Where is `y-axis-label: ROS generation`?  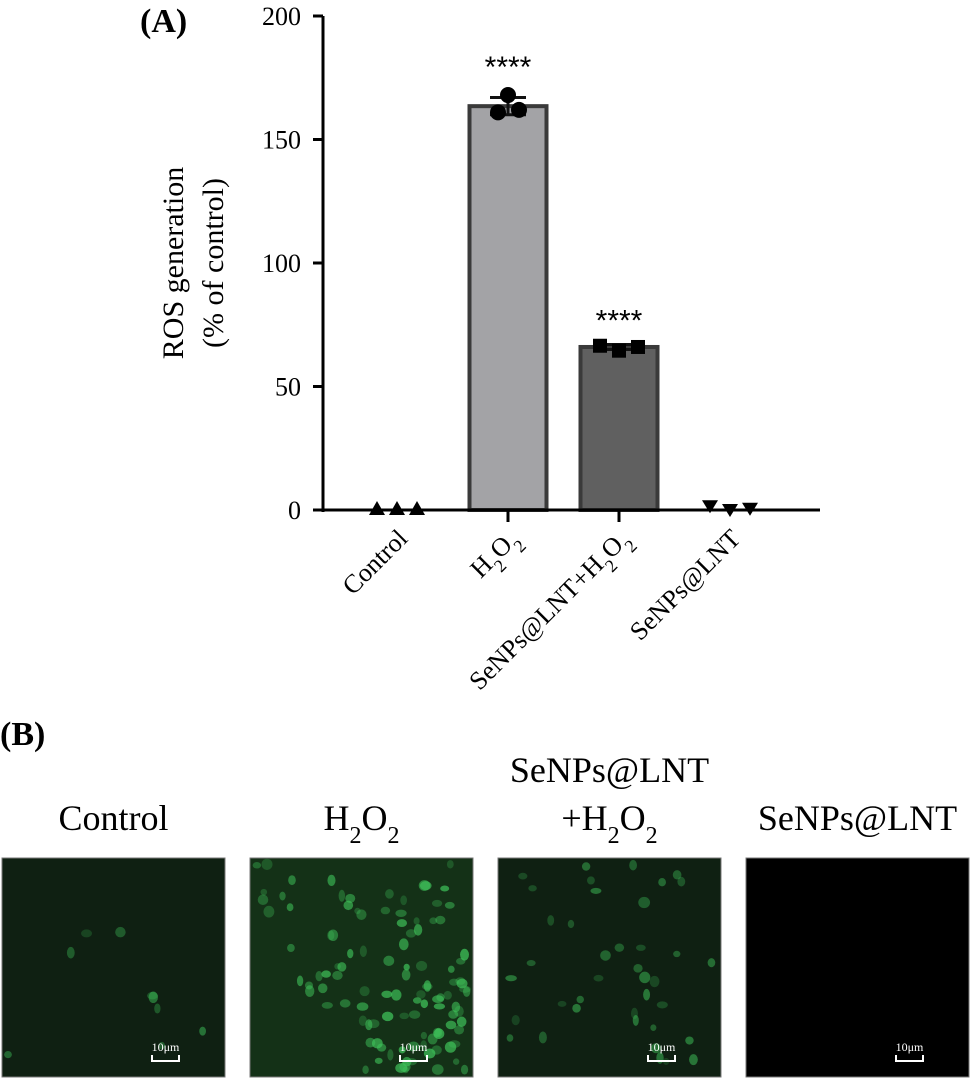 y-axis-label: ROS generation is located at coordinates (173, 263).